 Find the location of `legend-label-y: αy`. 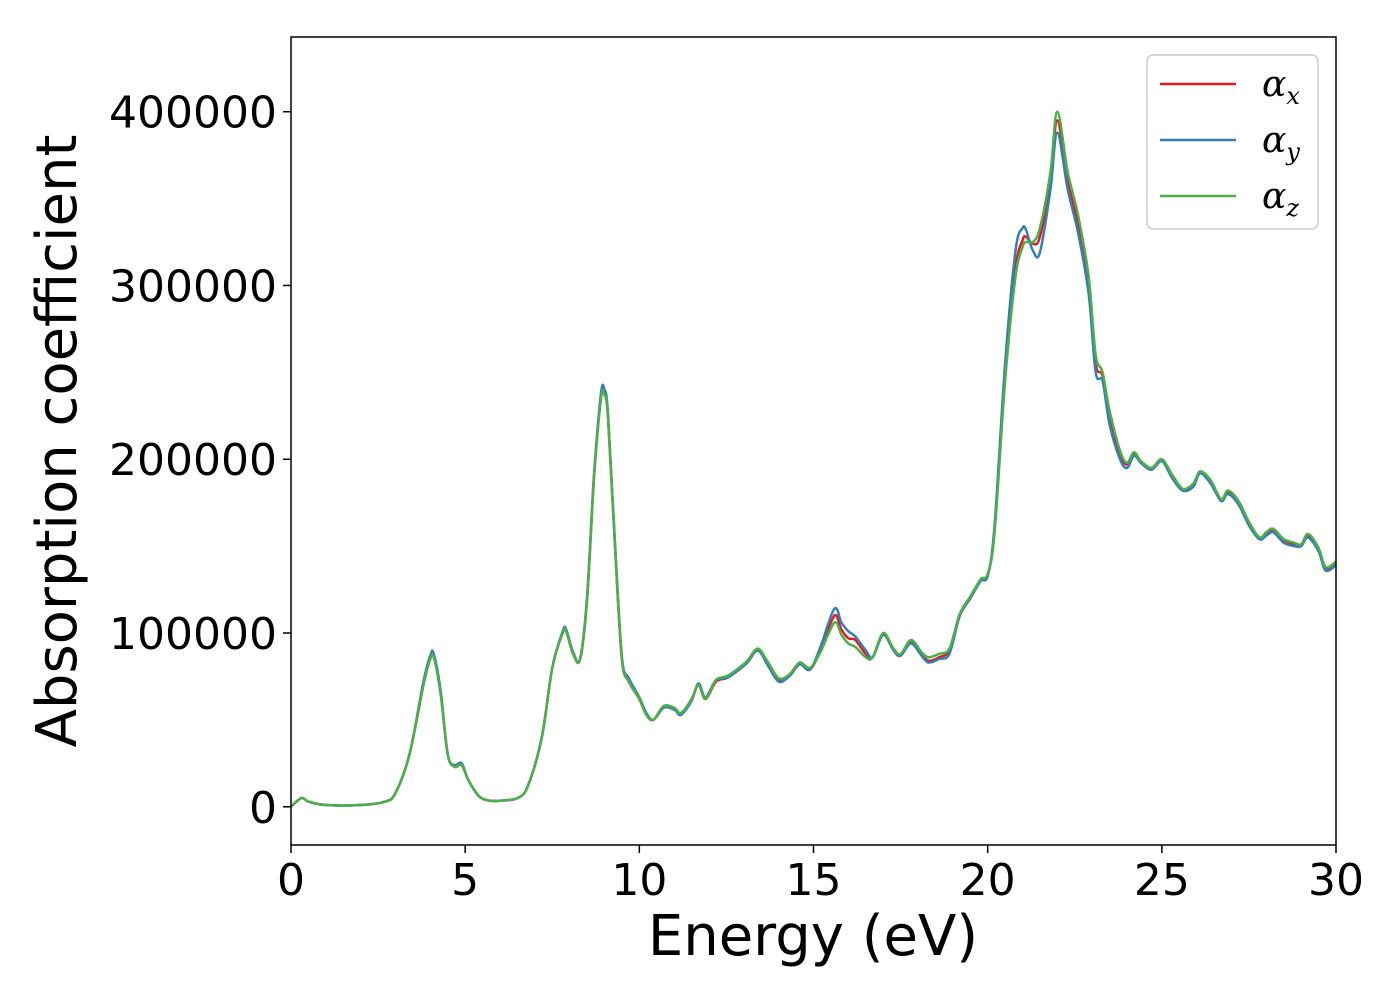

legend-label-y: αy is located at coordinates (1281, 143).